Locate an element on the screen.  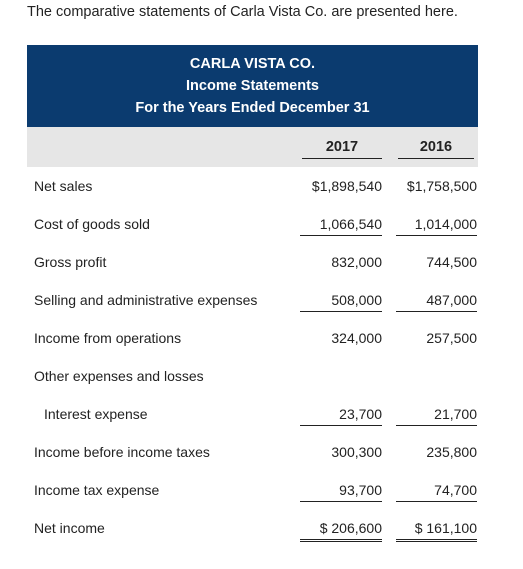
value-2017: 300,300 is located at coordinates (356, 452).